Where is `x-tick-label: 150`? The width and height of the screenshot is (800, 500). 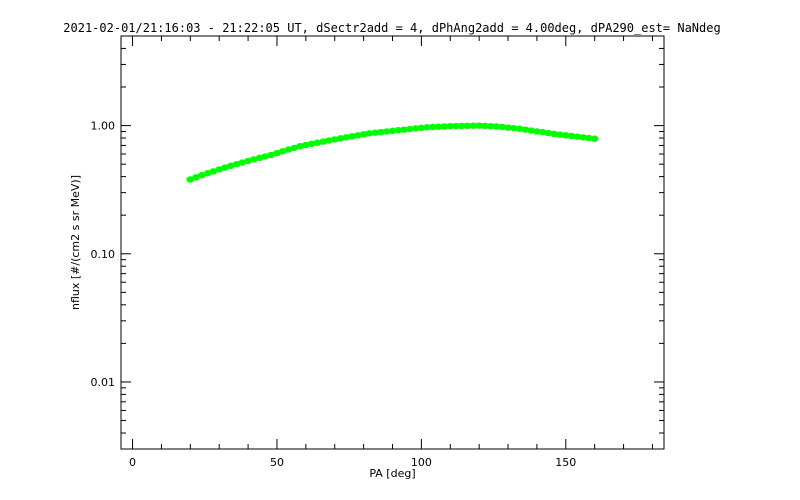 x-tick-label: 150 is located at coordinates (565, 462).